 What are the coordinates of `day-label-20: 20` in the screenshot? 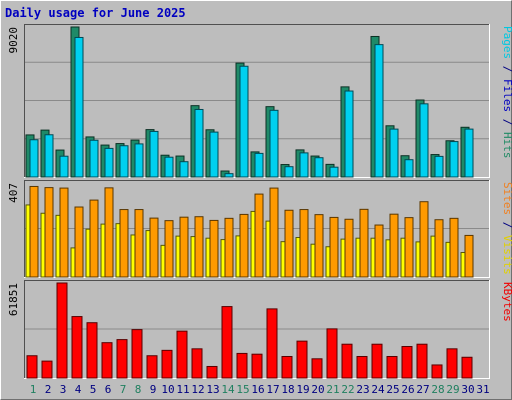 It's located at (317, 389).